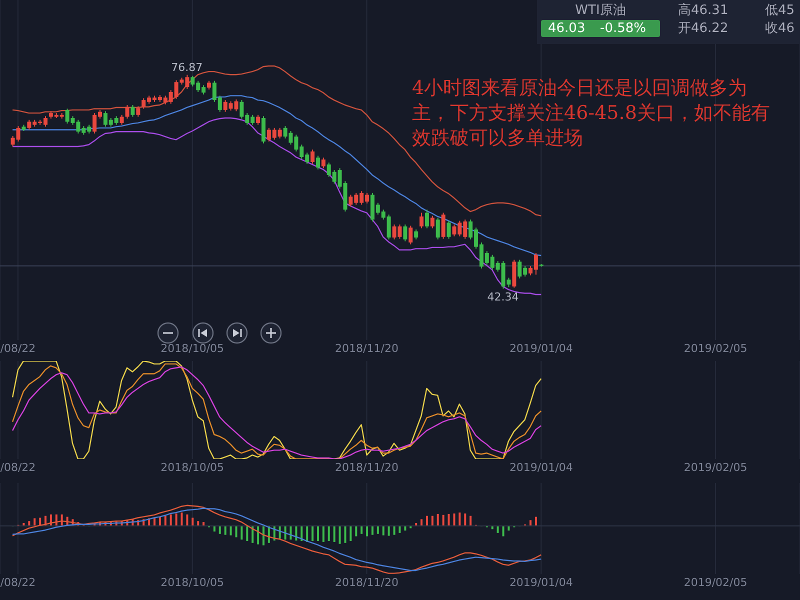  Describe the element at coordinates (591, 113) in the screenshot. I see `annotation: 4小时图来看原油今日还是以回调做多为主，下方支撑关注46-45.8关口，如不能有效跌破可以多单进场` at that location.